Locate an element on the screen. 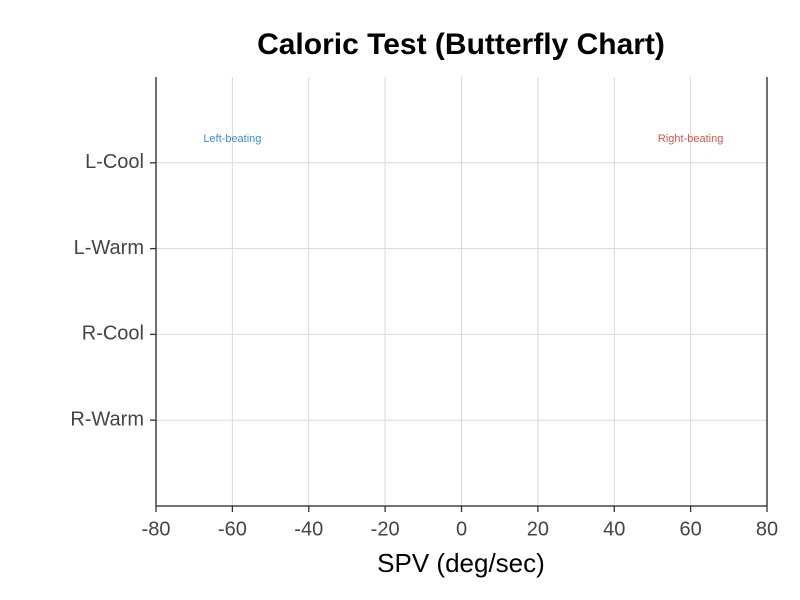  x-axis-label: SPV (deg/sec) is located at coordinates (461, 563).